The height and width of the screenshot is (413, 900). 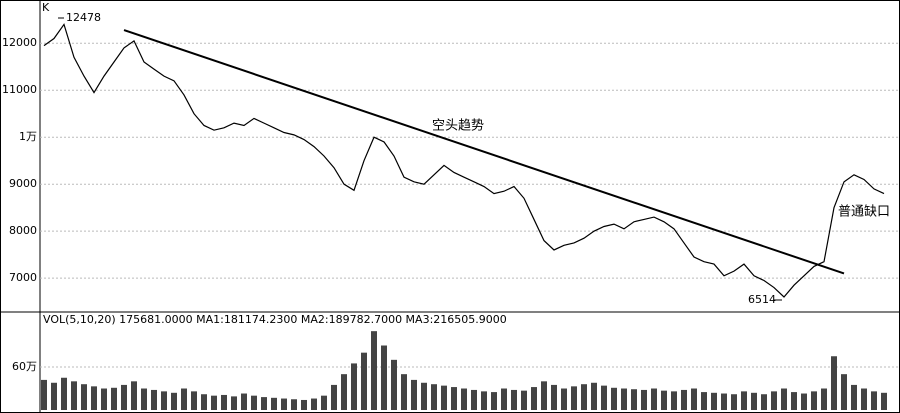 What do you see at coordinates (83, 17) in the screenshot?
I see `high-label: 12478` at bounding box center [83, 17].